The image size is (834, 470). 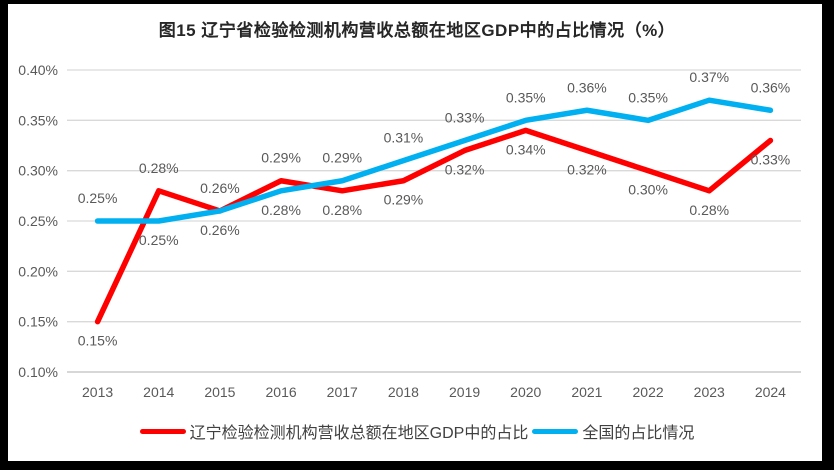 I want to click on data-label-series-0: 0.34%, so click(x=526, y=149).